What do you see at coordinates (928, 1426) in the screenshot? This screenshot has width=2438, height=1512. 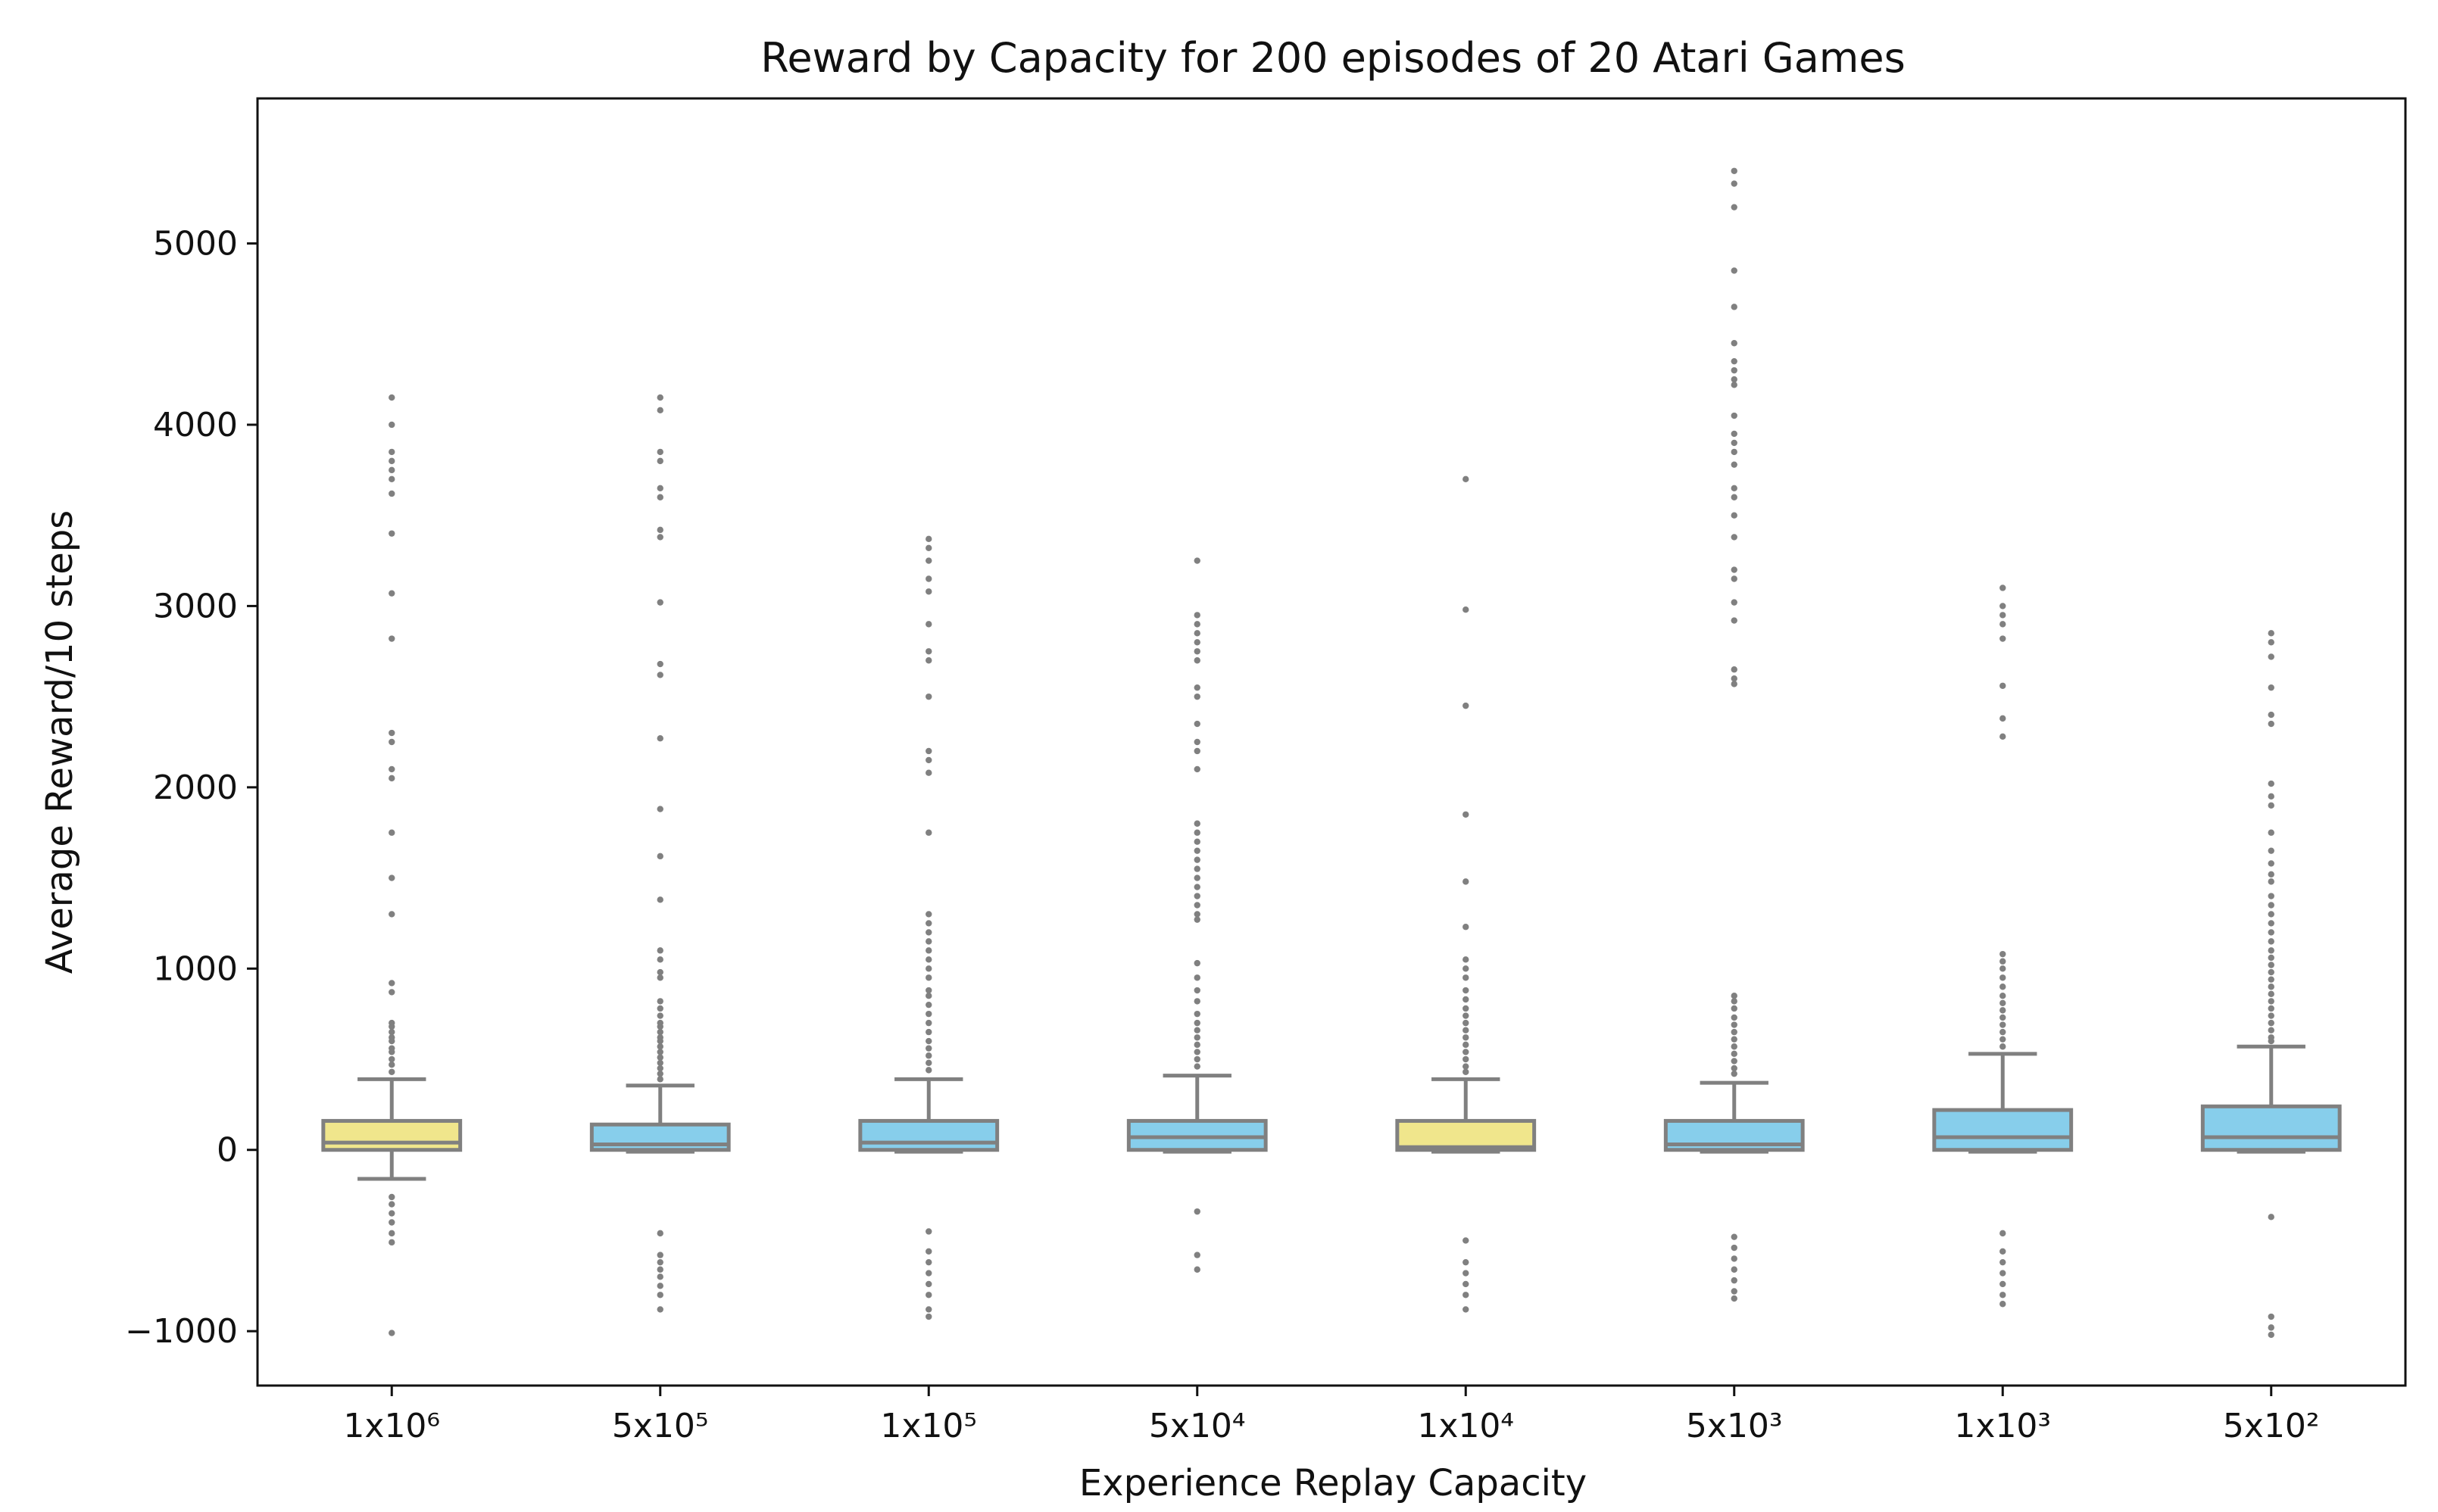 I see `x-tick-label: 1x10⁵` at bounding box center [928, 1426].